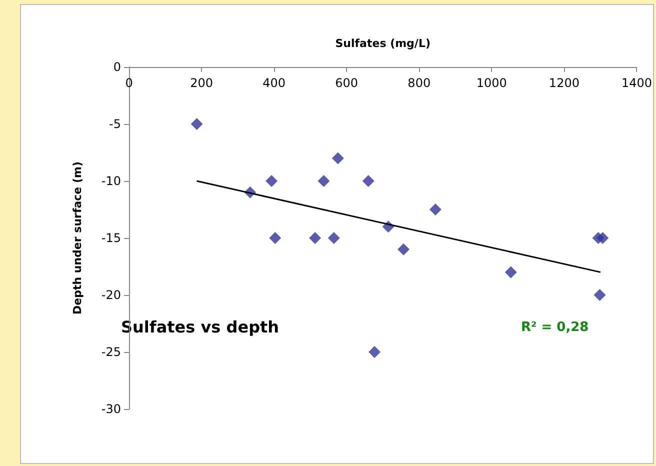 The width and height of the screenshot is (656, 466). I want to click on x-tick-label: 200, so click(201, 83).